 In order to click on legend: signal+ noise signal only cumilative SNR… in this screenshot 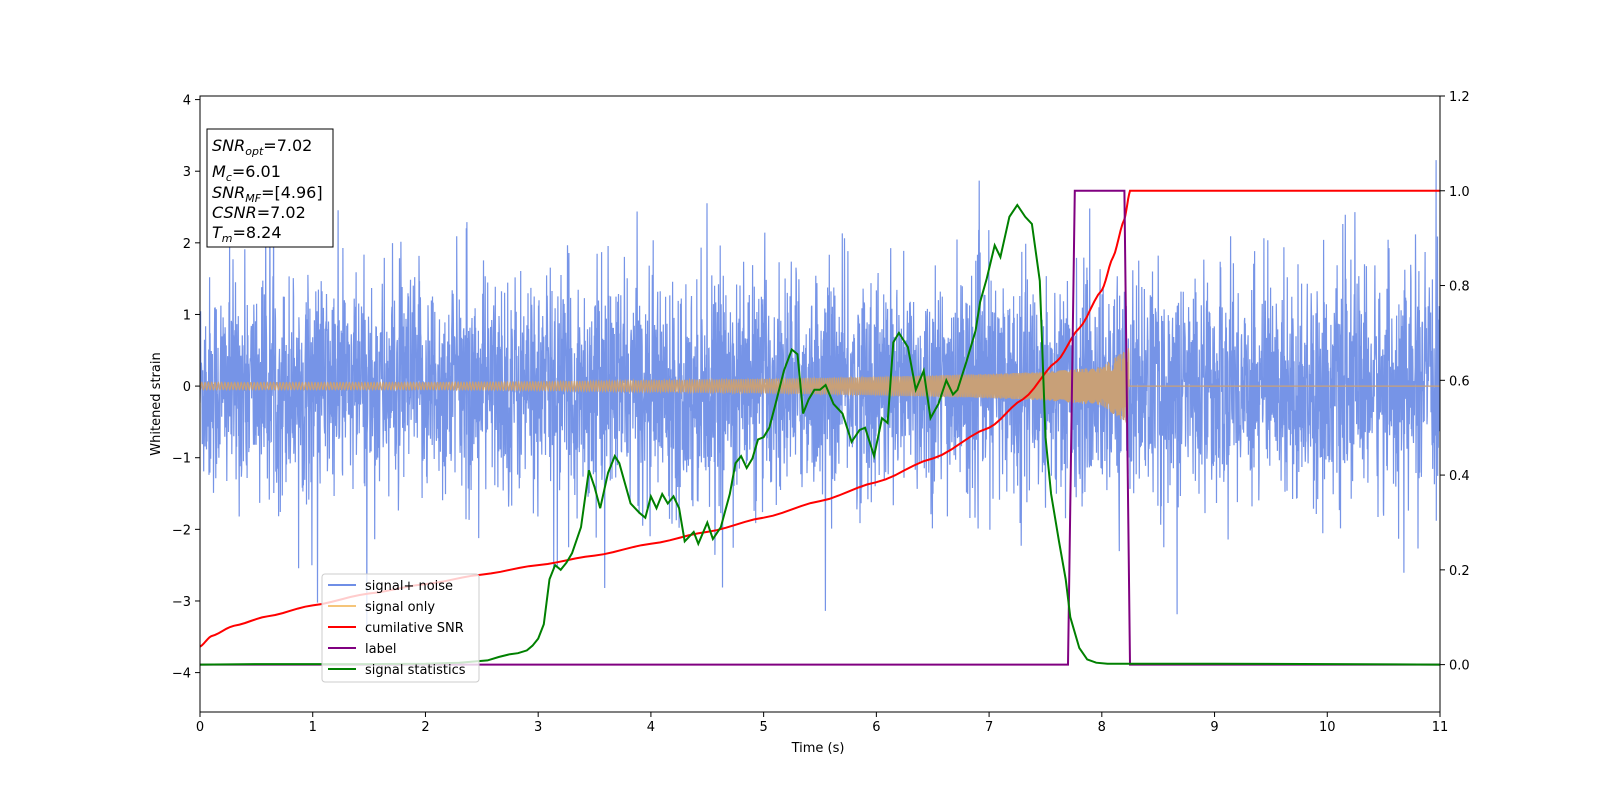, I will do `click(400, 628)`.